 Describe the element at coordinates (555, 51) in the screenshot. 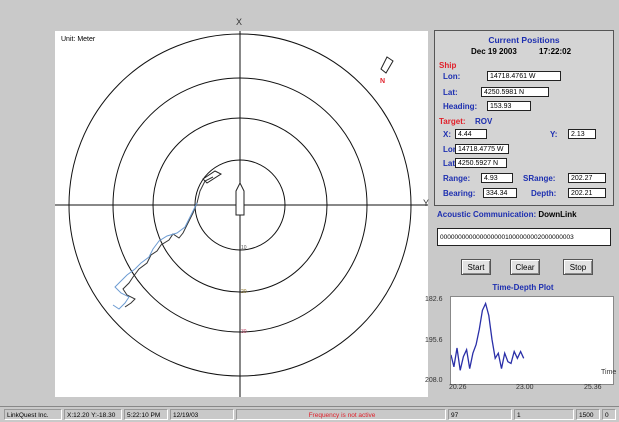

I see `position-time: 17:22:02` at that location.